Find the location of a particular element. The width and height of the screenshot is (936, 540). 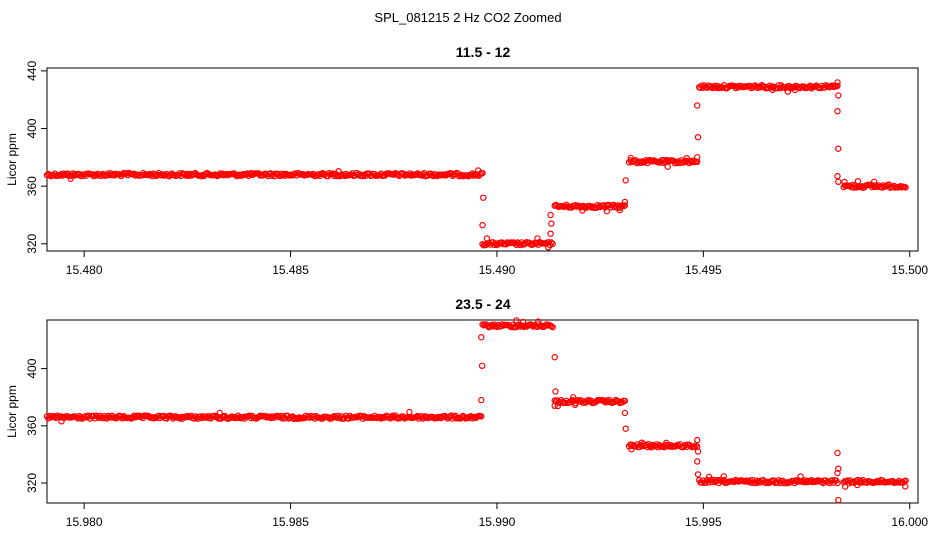

panel-title: 23.5 - 24 is located at coordinates (482, 304).